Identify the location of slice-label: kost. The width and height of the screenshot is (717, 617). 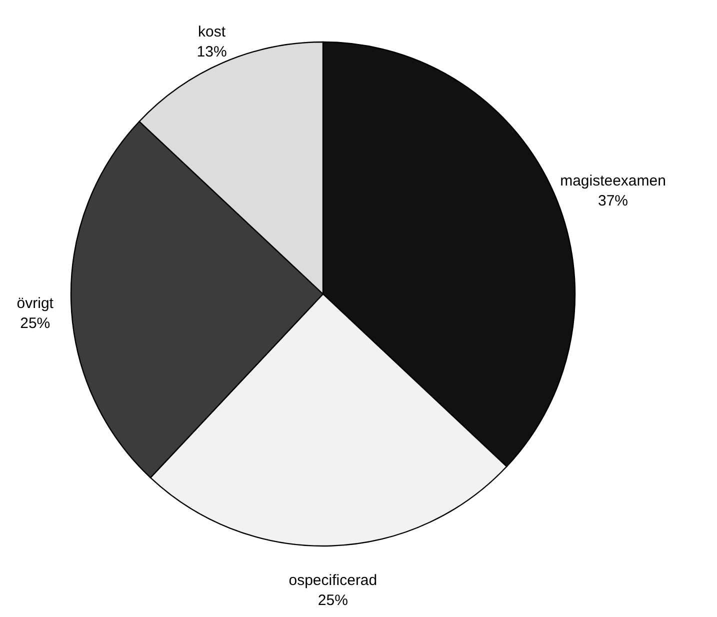
(212, 32).